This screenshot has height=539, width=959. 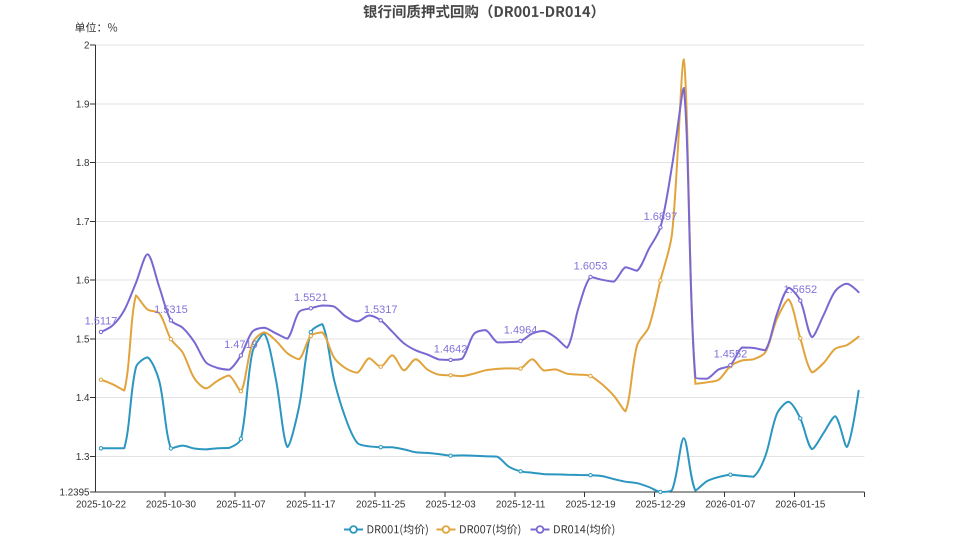 I want to click on svg-text: 2025-11-17, so click(x=310, y=505).